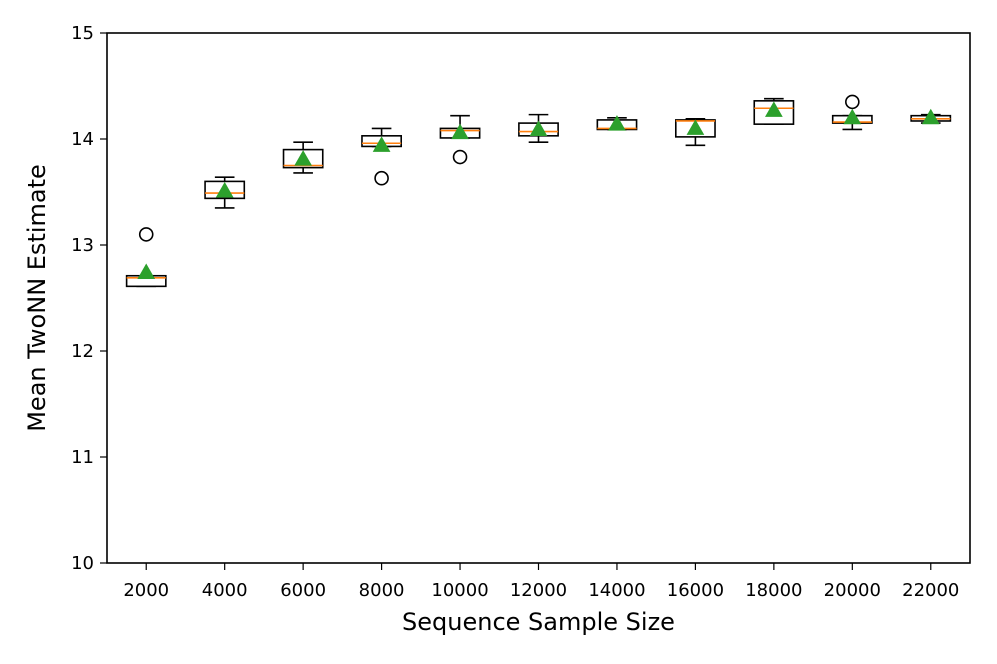 This screenshot has height=664, width=997. What do you see at coordinates (82, 457) in the screenshot?
I see `y-tick-label: 11` at bounding box center [82, 457].